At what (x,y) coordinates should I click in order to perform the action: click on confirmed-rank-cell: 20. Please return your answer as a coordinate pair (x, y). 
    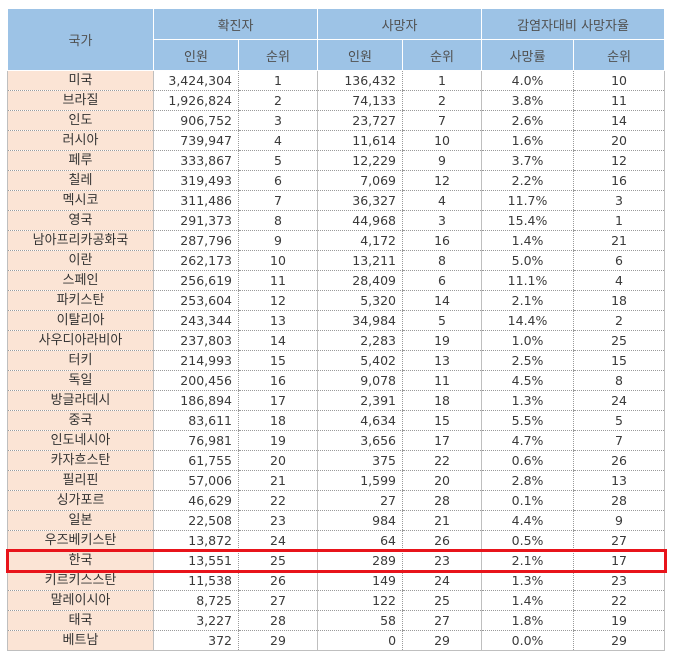
    Looking at the image, I should click on (277, 460).